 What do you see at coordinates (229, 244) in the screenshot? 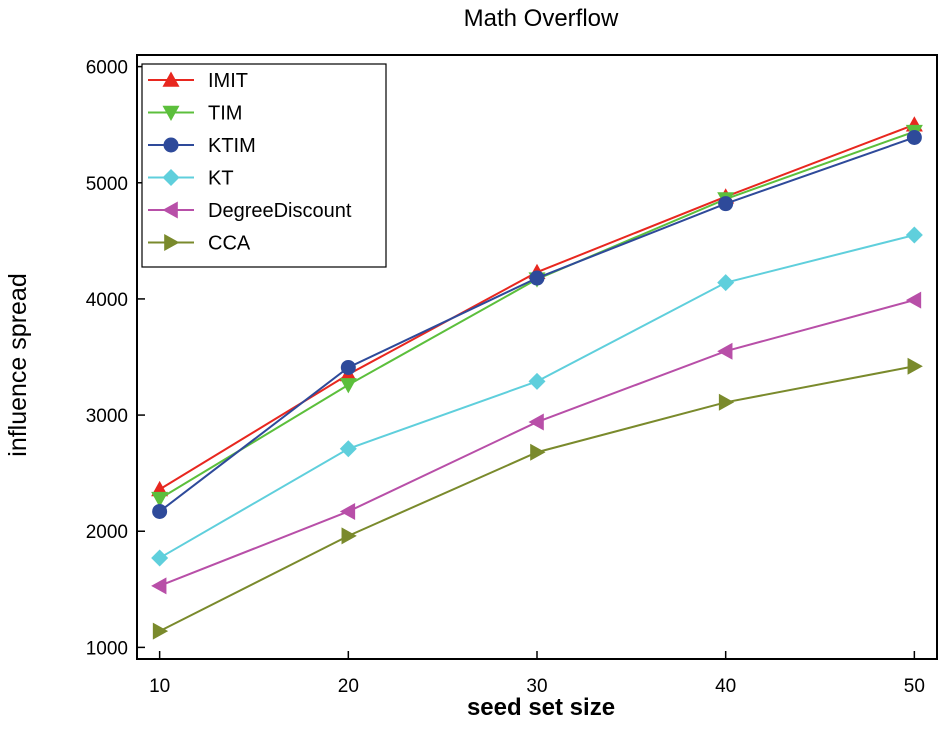
I see `legend-label: CCA` at bounding box center [229, 244].